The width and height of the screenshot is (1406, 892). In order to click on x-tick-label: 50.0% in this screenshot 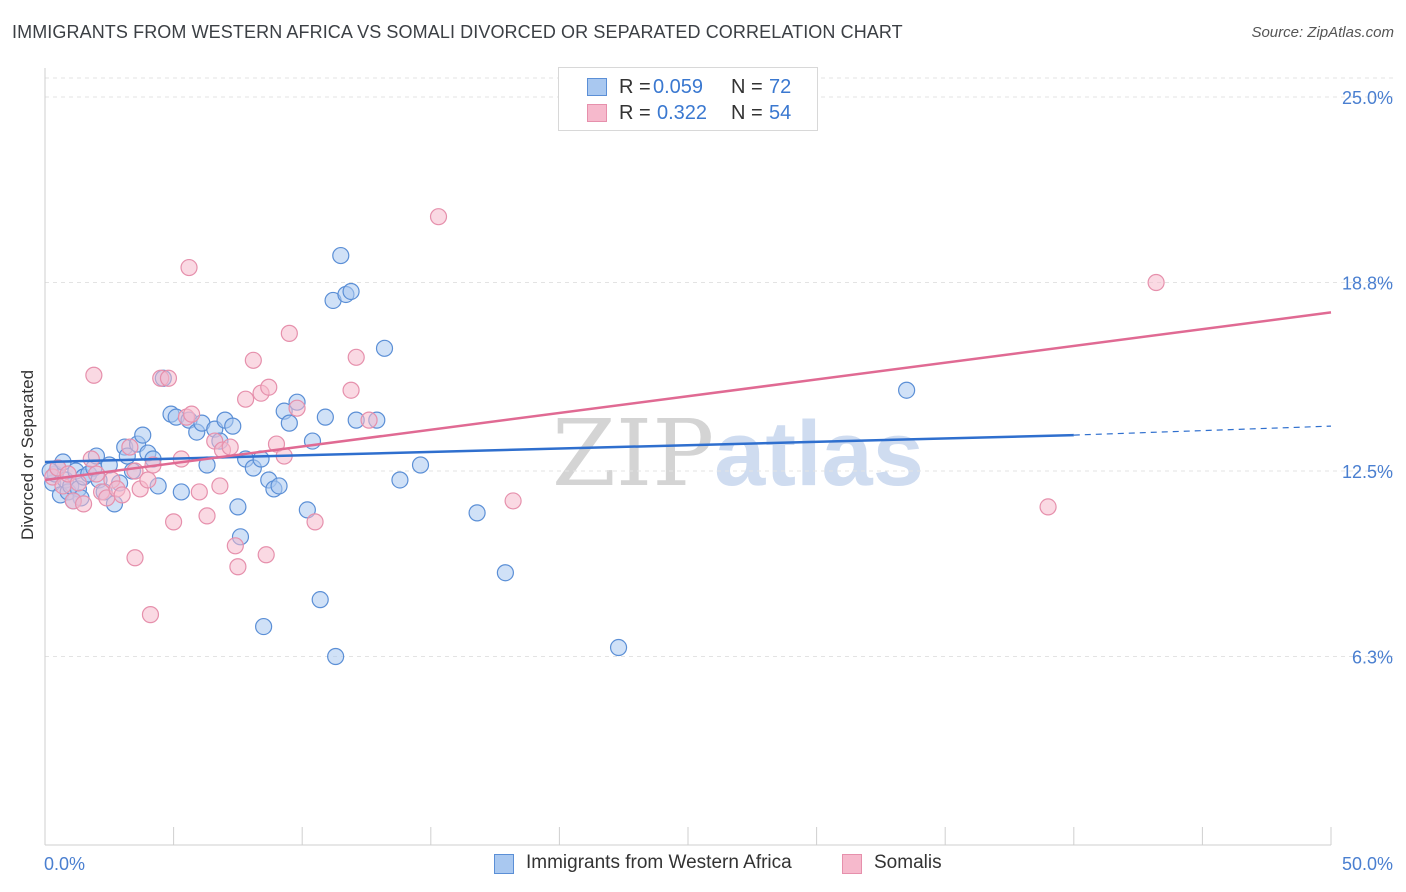, I will do `click(1367, 864)`.